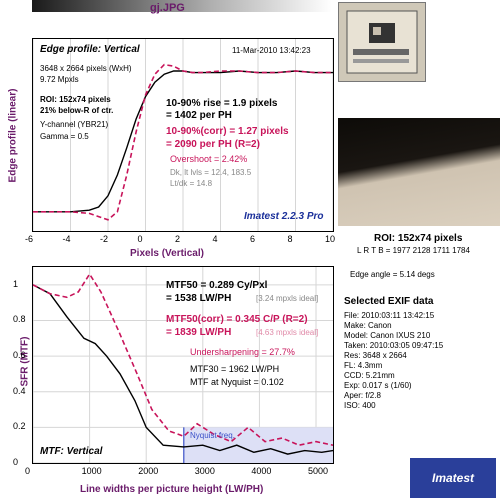 Image resolution: width=500 pixels, height=500 pixels. Describe the element at coordinates (16, 462) in the screenshot. I see `y-tick-label: 0` at that location.